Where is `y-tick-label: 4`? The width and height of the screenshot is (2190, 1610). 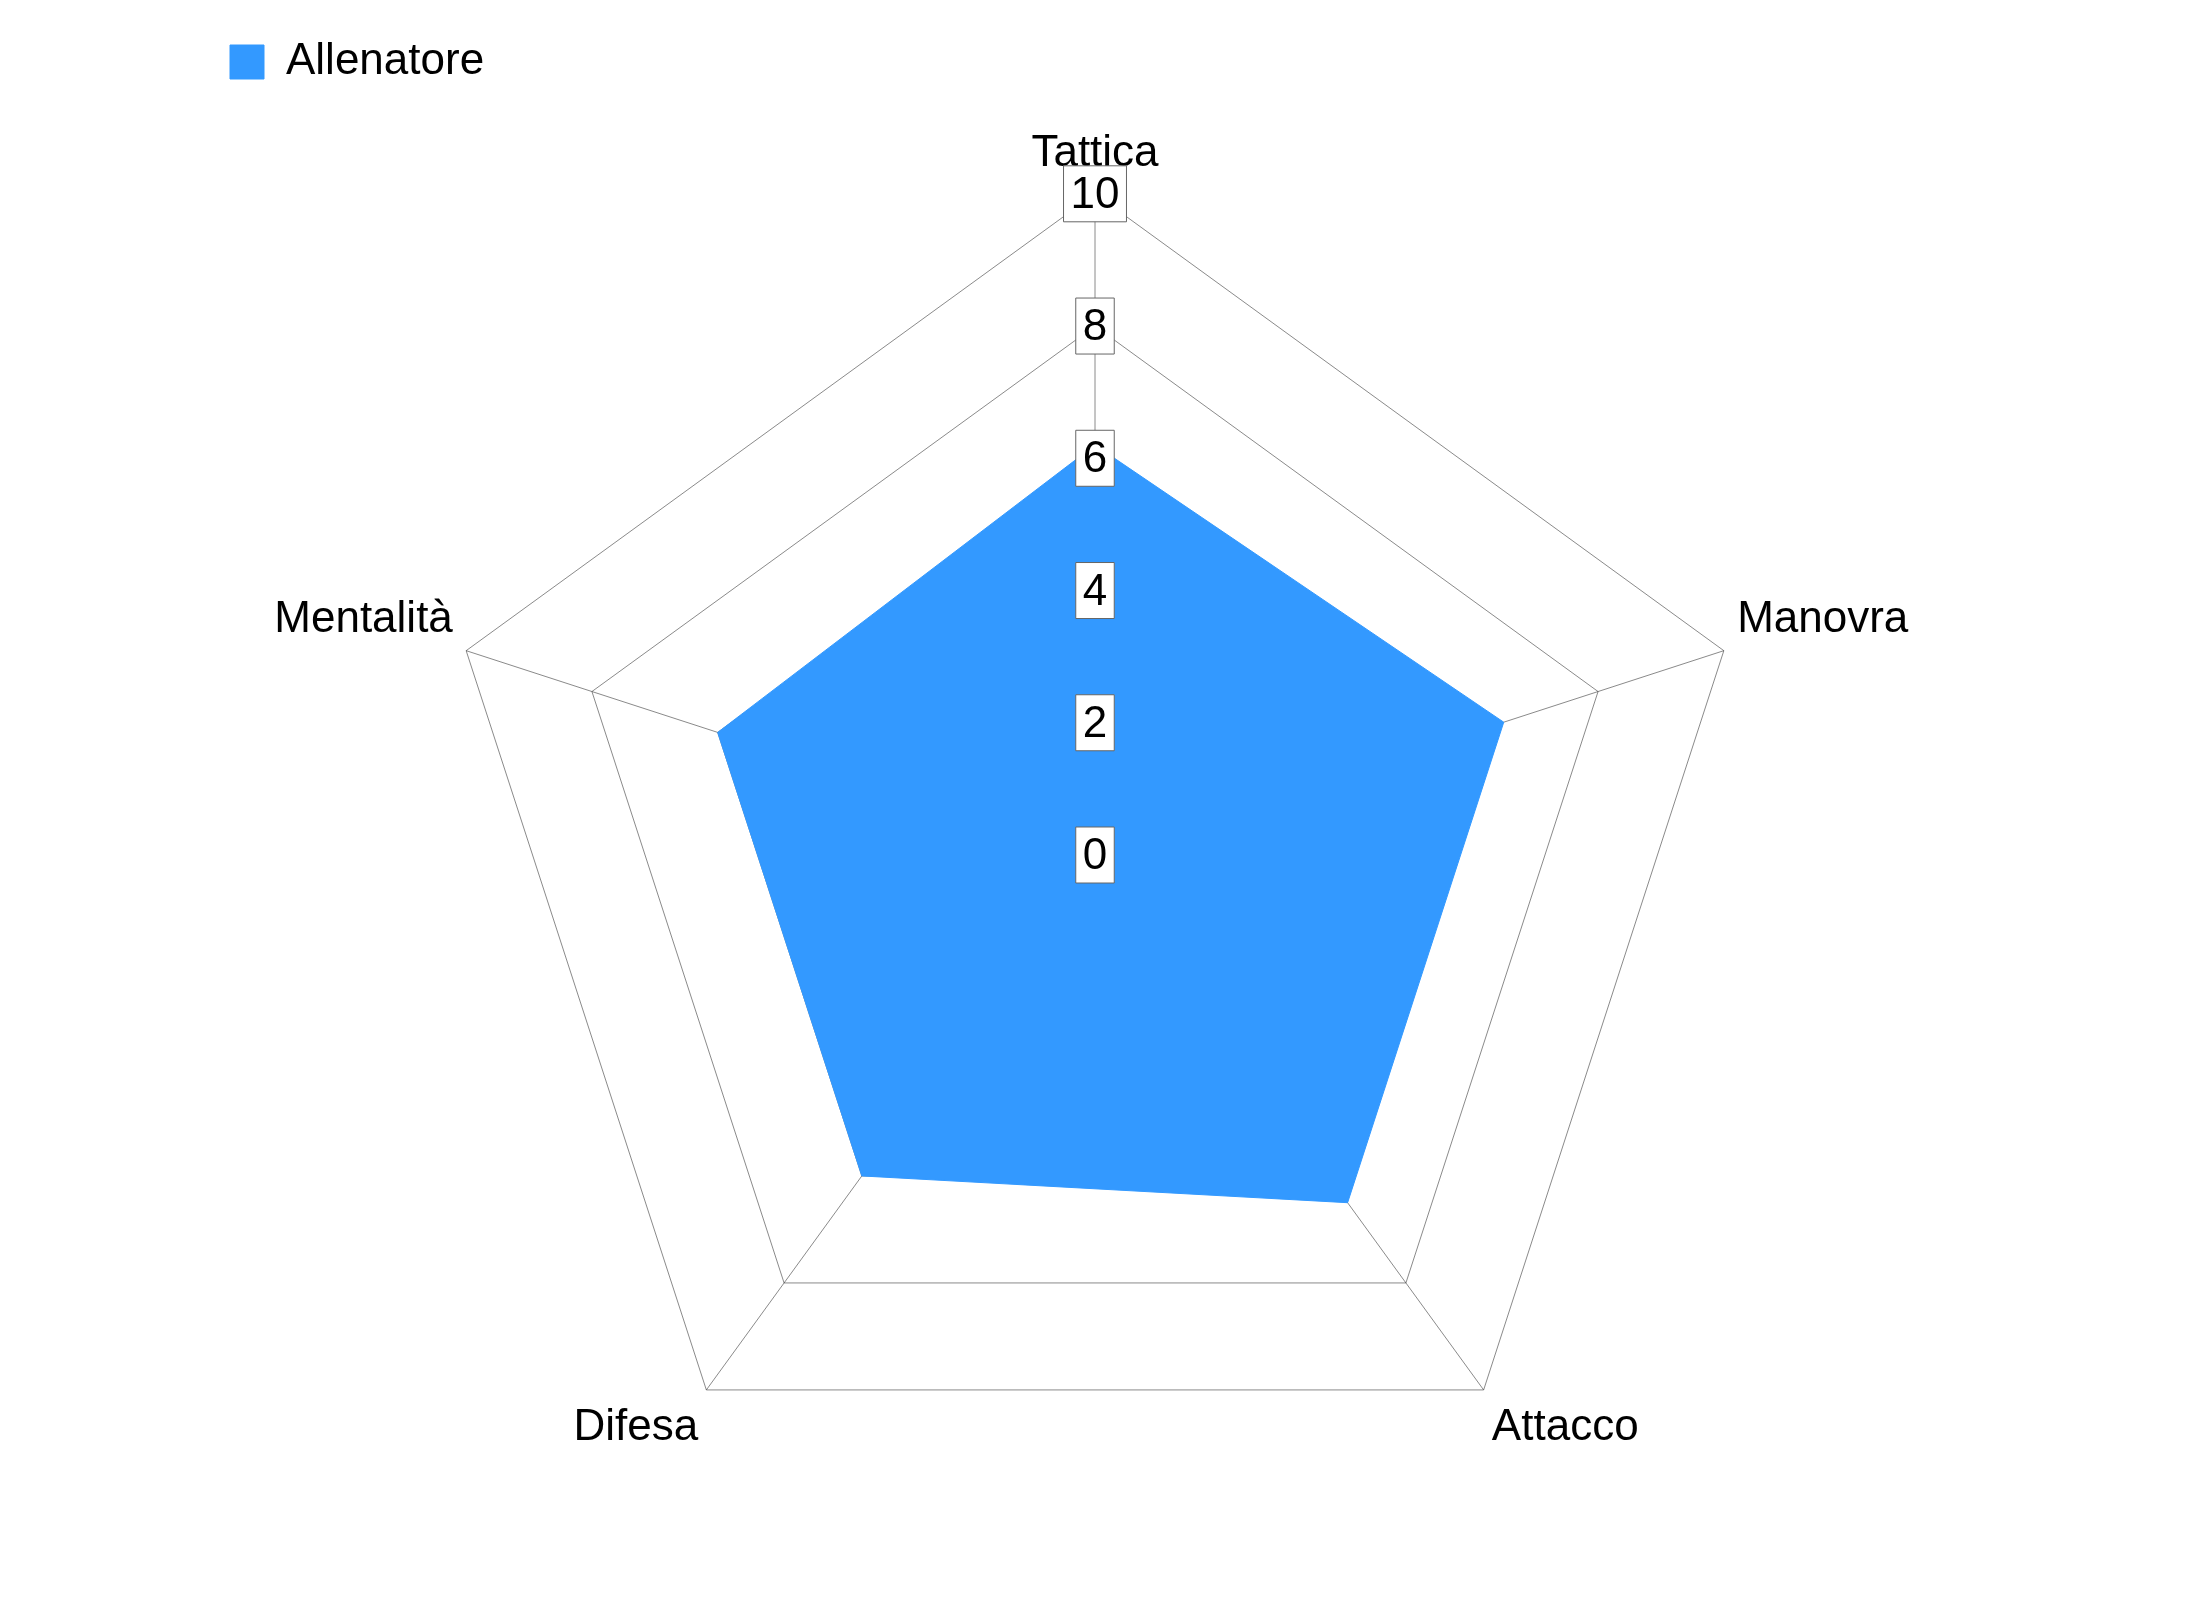
y-tick-label: 4 is located at coordinates (1095, 589).